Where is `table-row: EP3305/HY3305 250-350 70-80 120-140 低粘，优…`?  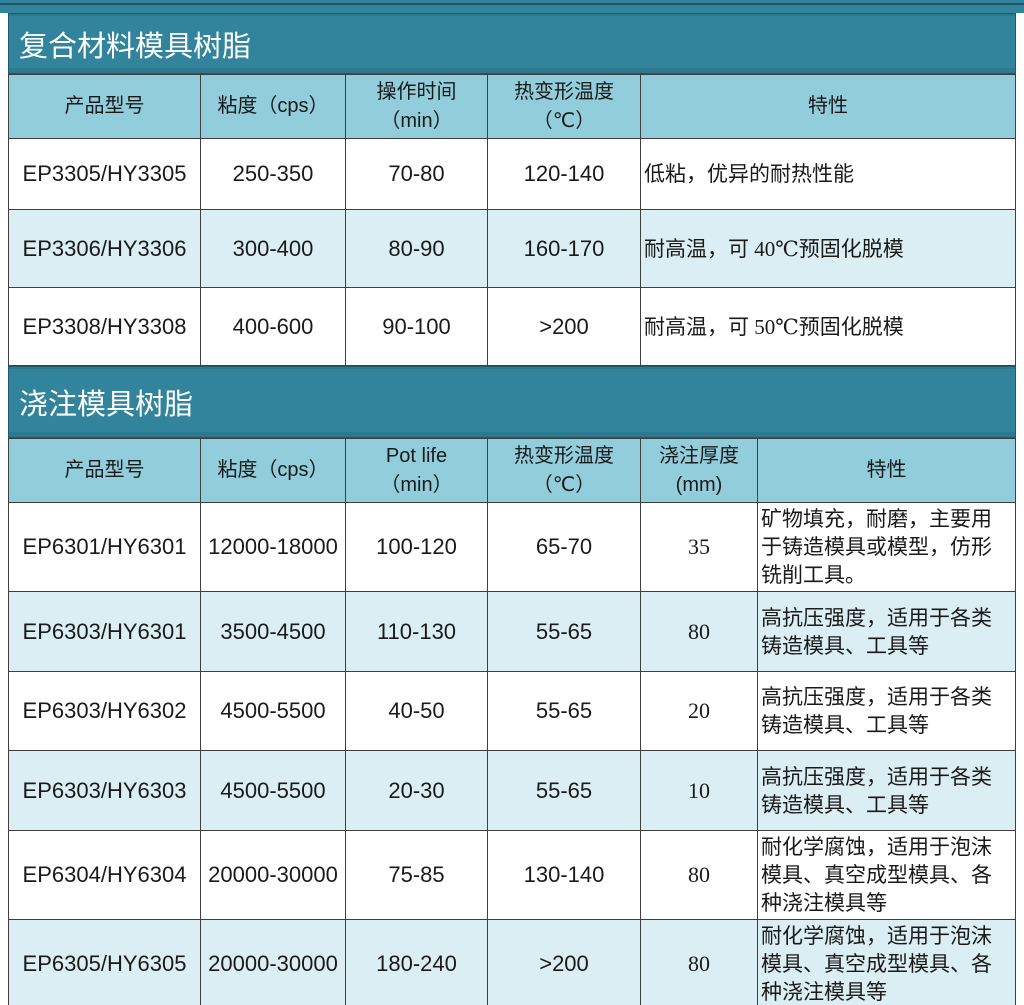
table-row: EP3305/HY3305 250-350 70-80 120-140 低粘，优… is located at coordinates (512, 174).